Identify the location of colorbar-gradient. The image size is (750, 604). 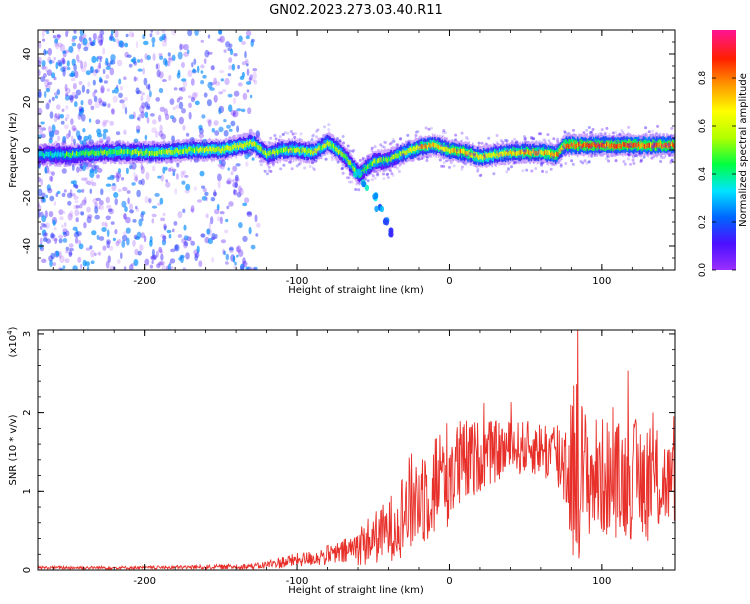
(724, 150).